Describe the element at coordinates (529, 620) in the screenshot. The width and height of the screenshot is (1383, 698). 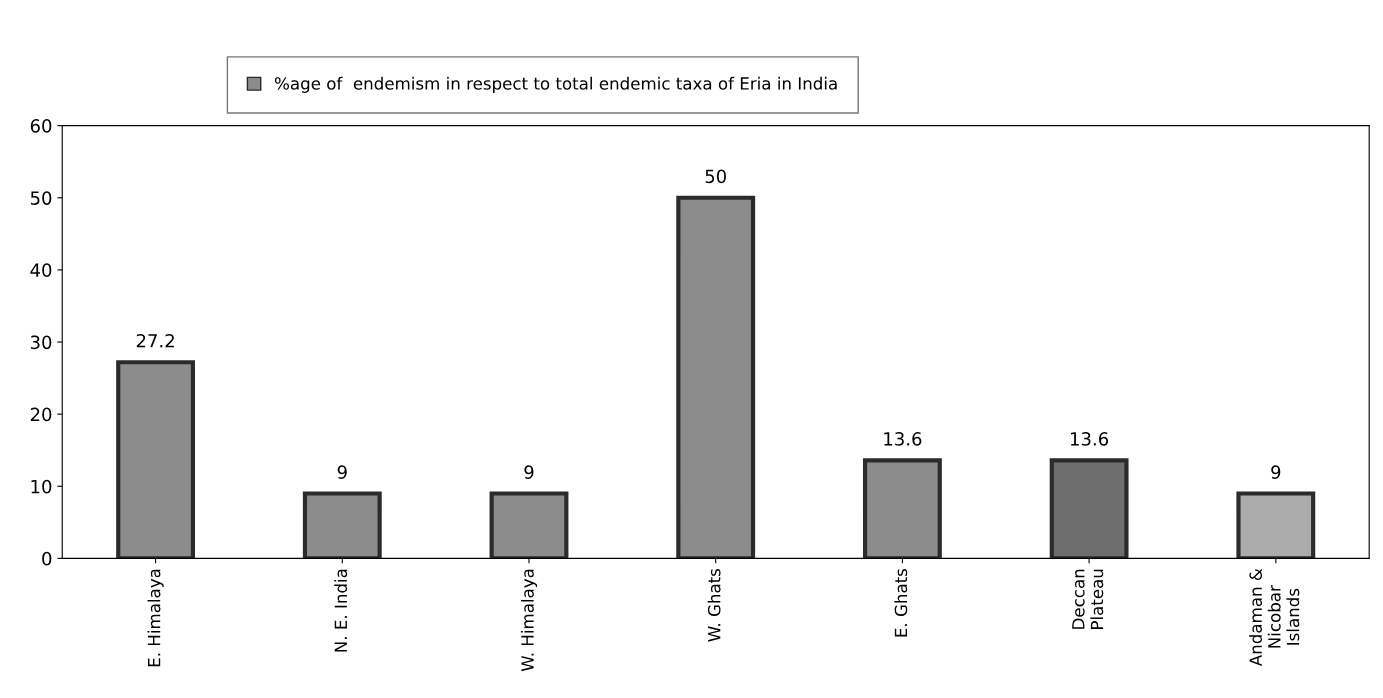
I see `x-tick-label: W. Himalaya` at that location.